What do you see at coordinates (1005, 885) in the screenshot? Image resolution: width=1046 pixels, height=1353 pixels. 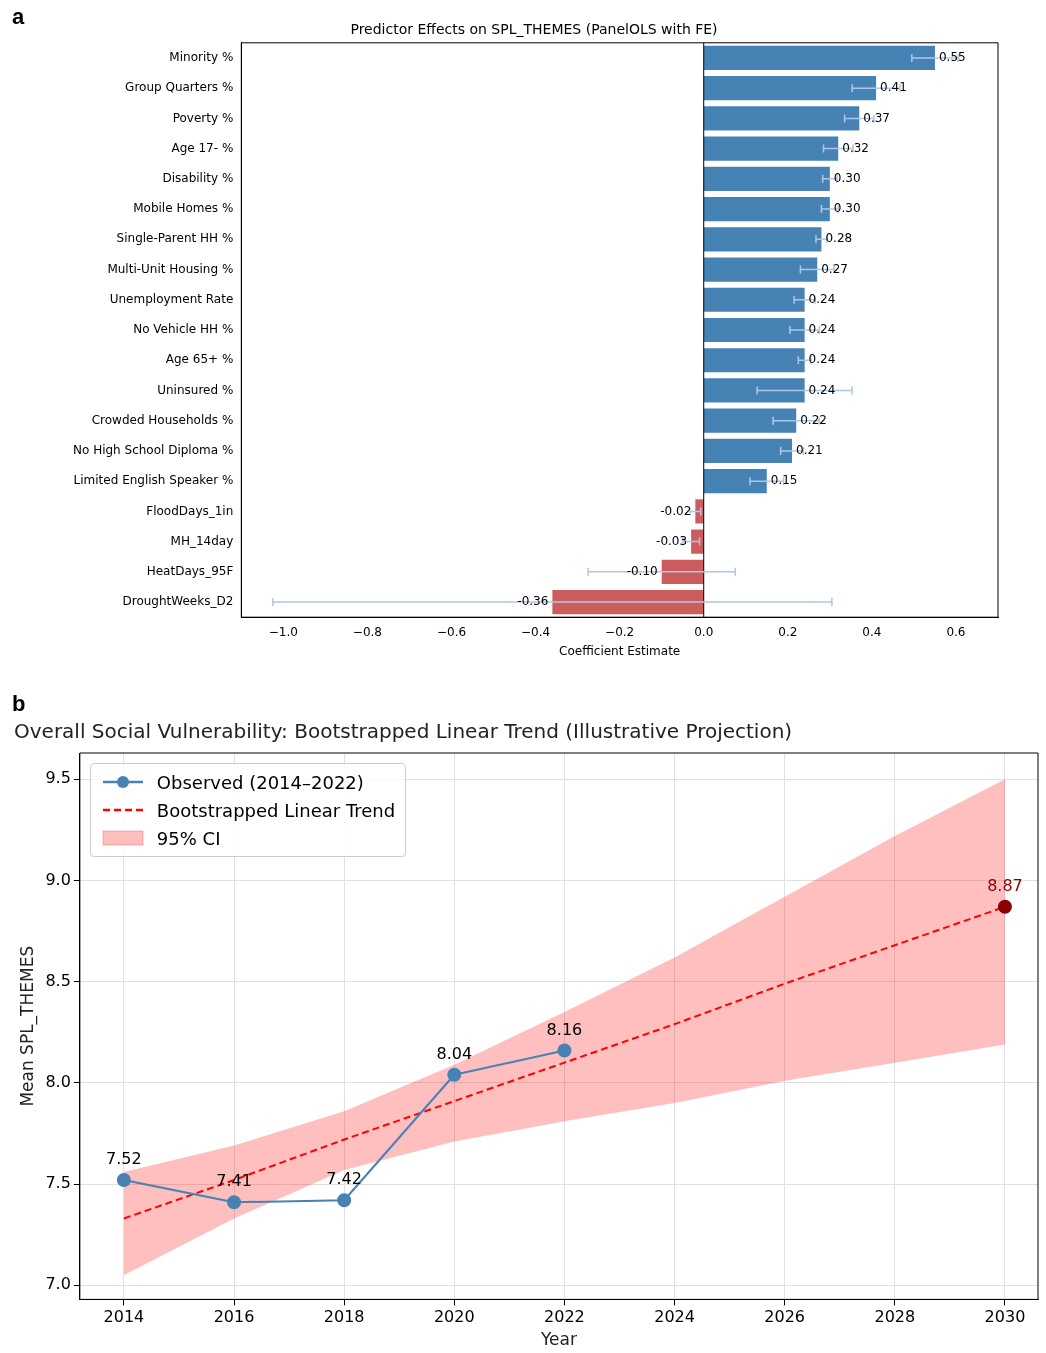 I see `data-label: 8.87` at bounding box center [1005, 885].